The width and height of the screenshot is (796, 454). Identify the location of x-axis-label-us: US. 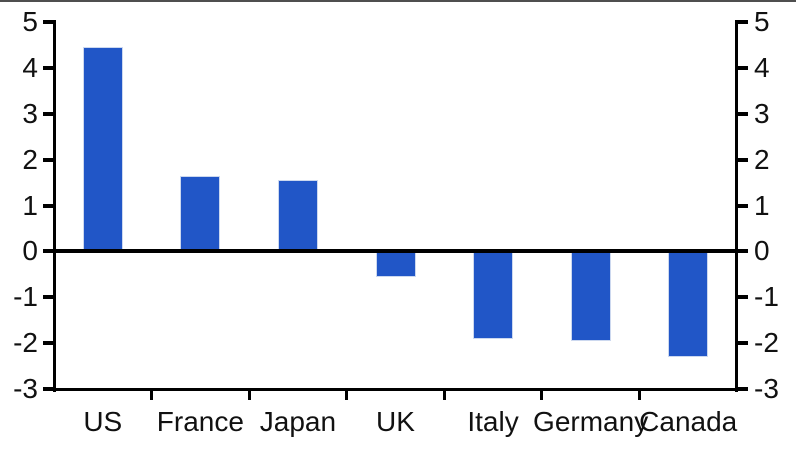
(103, 421).